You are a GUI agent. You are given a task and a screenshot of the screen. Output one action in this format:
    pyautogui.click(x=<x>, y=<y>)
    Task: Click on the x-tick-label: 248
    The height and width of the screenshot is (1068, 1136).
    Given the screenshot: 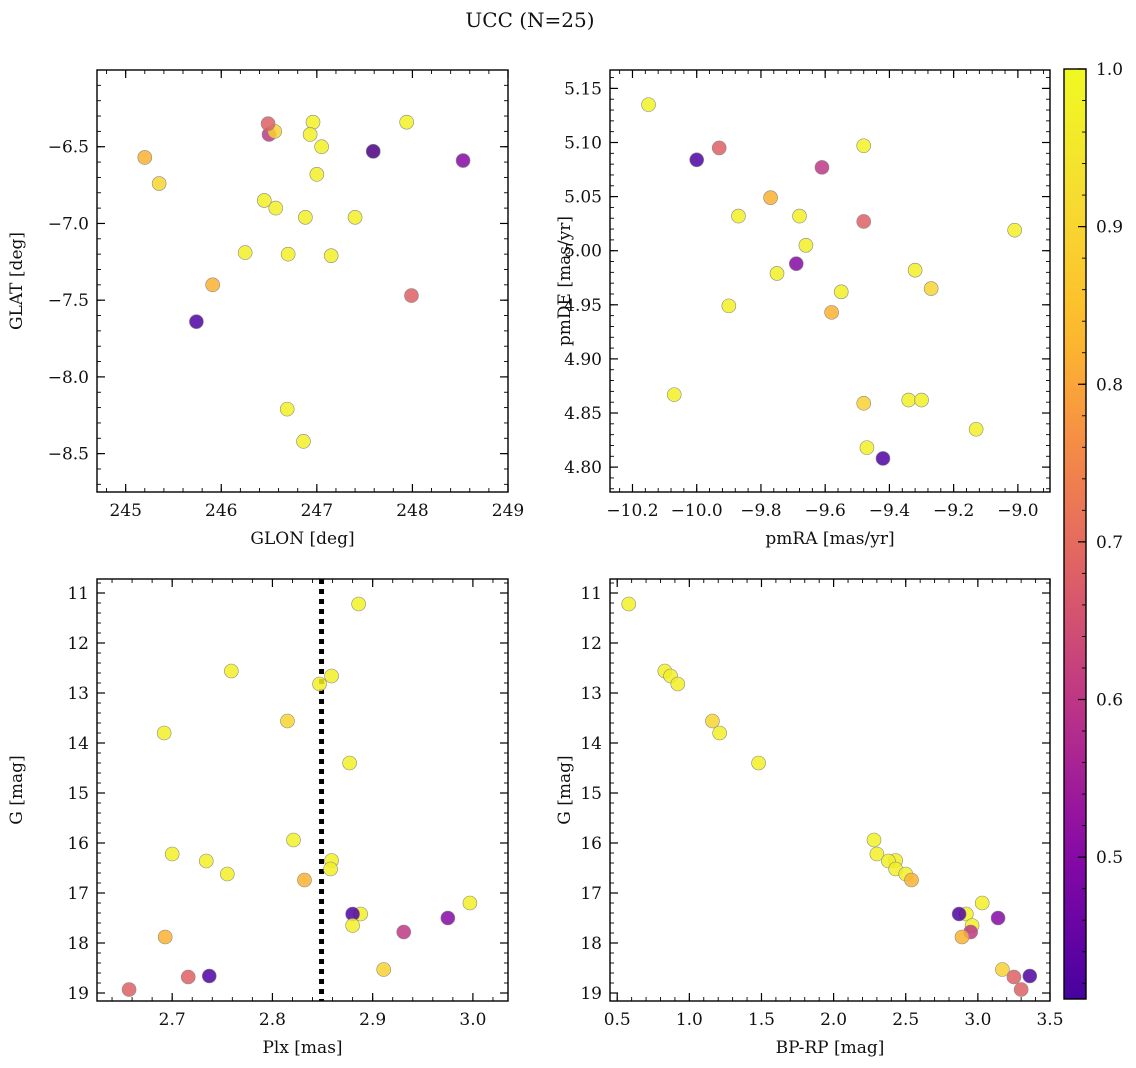 What is the action you would take?
    pyautogui.click(x=412, y=511)
    